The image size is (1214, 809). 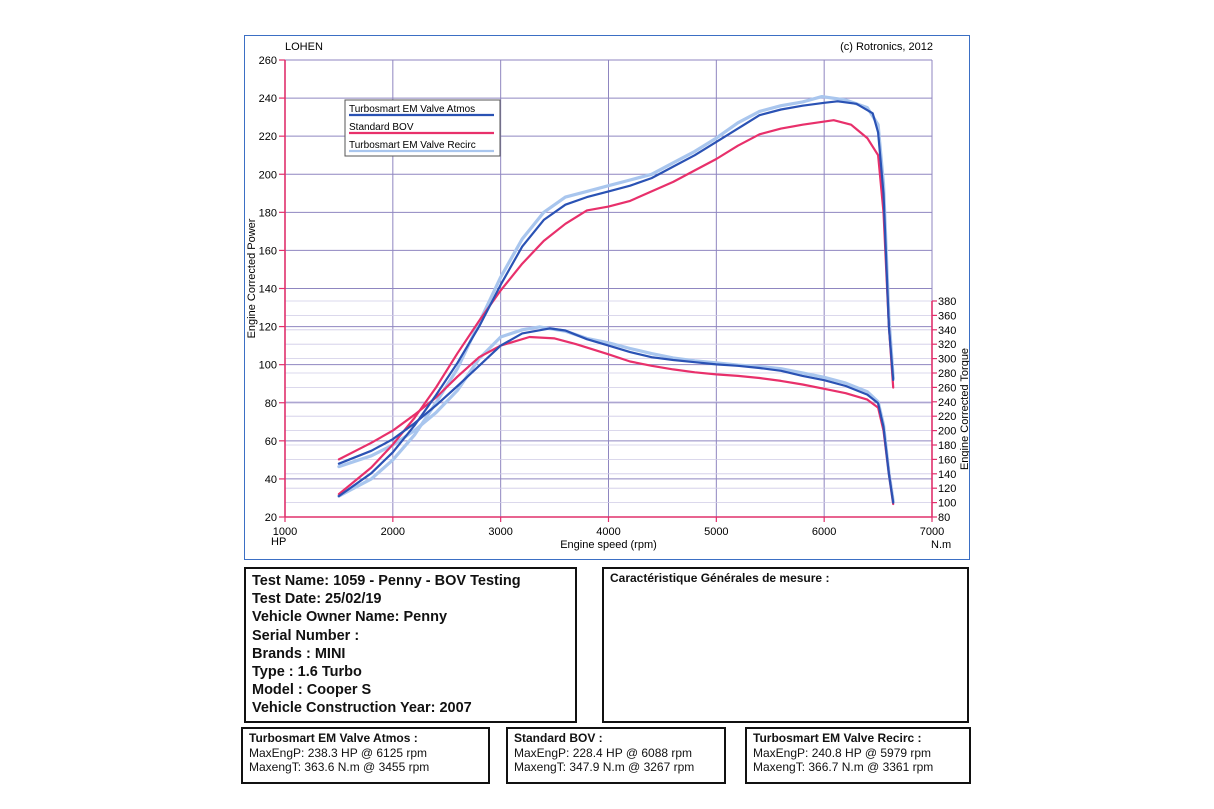 I want to click on stat-title: Turbosmart EM Valve Atmos :, so click(x=333, y=738).